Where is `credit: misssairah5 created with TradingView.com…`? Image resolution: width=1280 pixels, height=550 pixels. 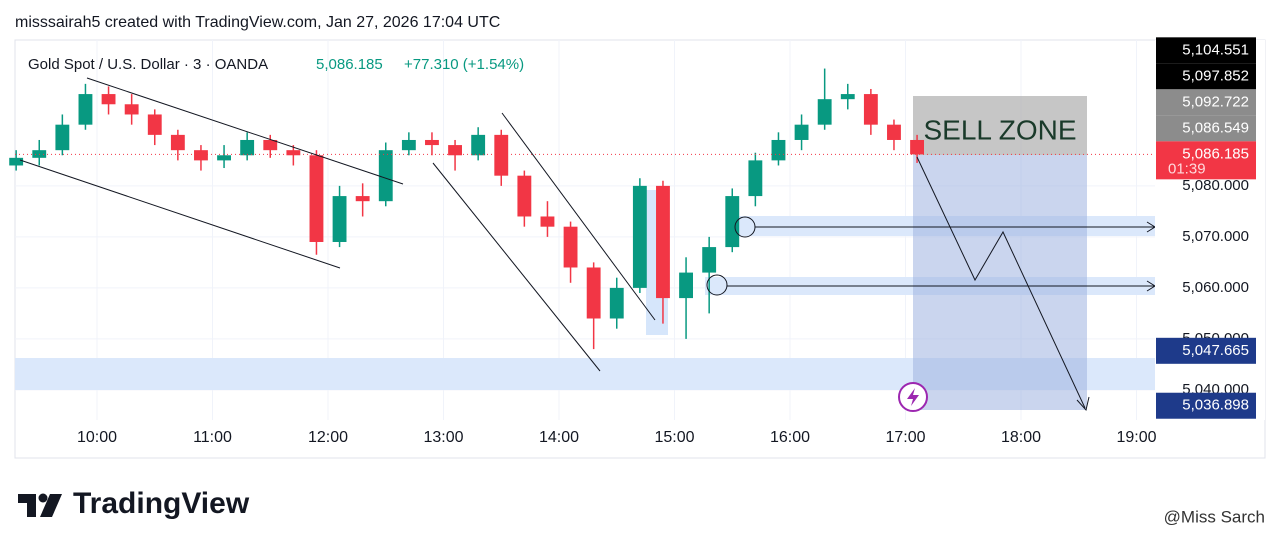 credit: misssairah5 created with TradingView.com… is located at coordinates (257, 22).